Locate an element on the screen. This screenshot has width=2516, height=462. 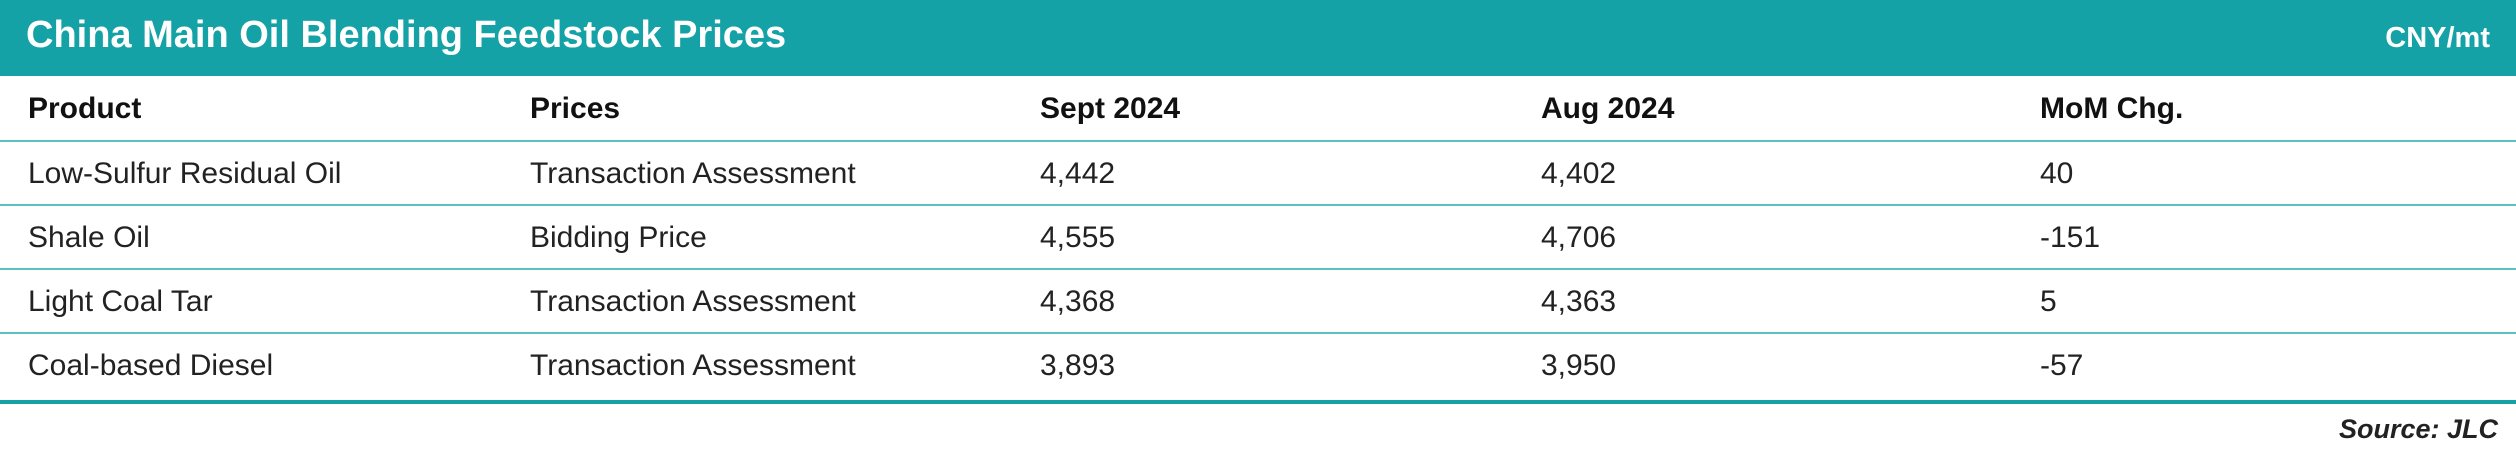
table-cell: 4,706 is located at coordinates (1579, 237).